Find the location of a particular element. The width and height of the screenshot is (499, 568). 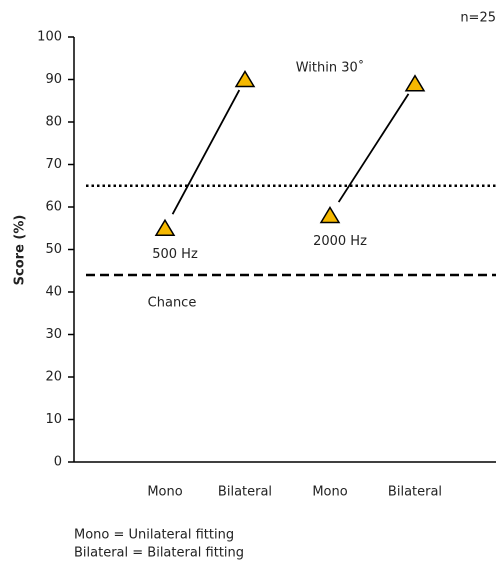

y-tick-label: 80 is located at coordinates (53, 122).